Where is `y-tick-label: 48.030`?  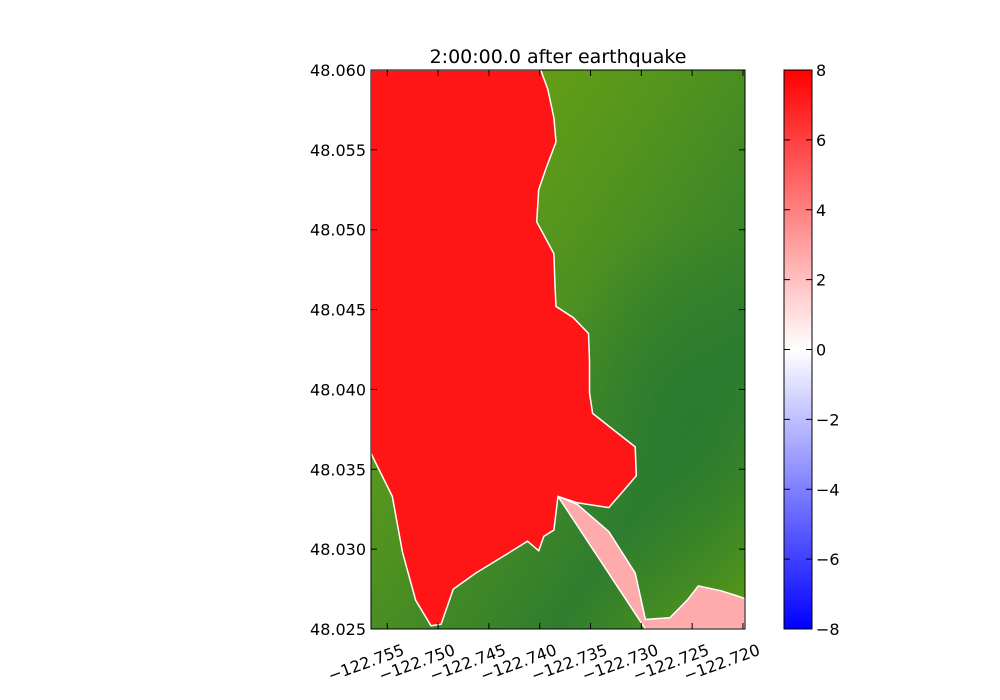
y-tick-label: 48.030 is located at coordinates (338, 549).